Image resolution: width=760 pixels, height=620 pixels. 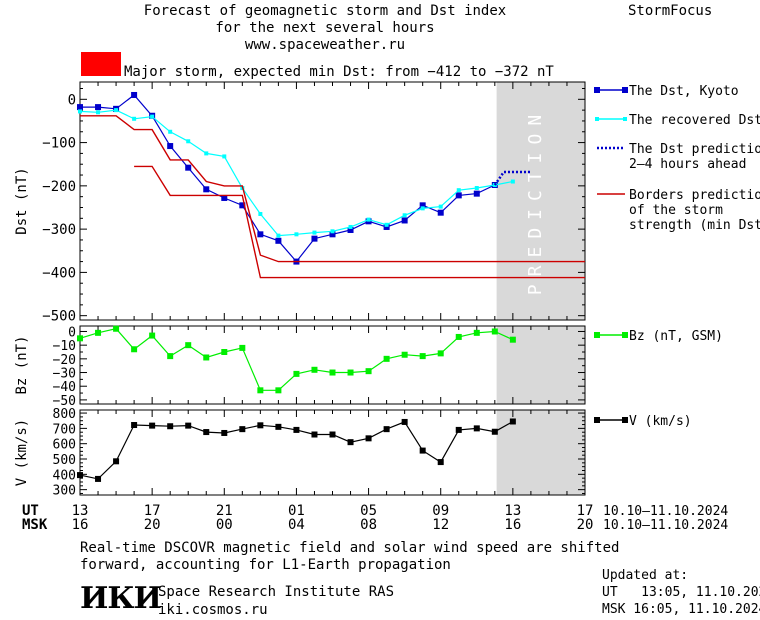 What do you see at coordinates (224, 511) in the screenshot?
I see `x-tick-label-ut: 21` at bounding box center [224, 511].